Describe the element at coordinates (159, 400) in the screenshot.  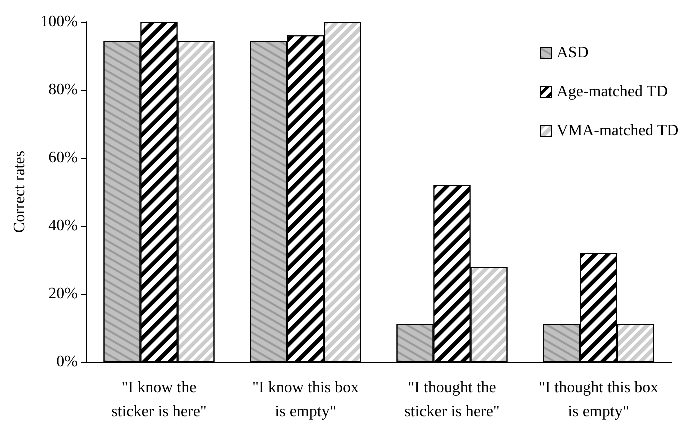
I see `x-tick-label: "I know the sticker is here"` at that location.